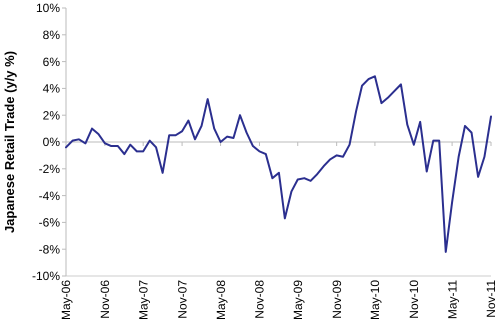  I want to click on x-tick-label: May-07, so click(143, 300).